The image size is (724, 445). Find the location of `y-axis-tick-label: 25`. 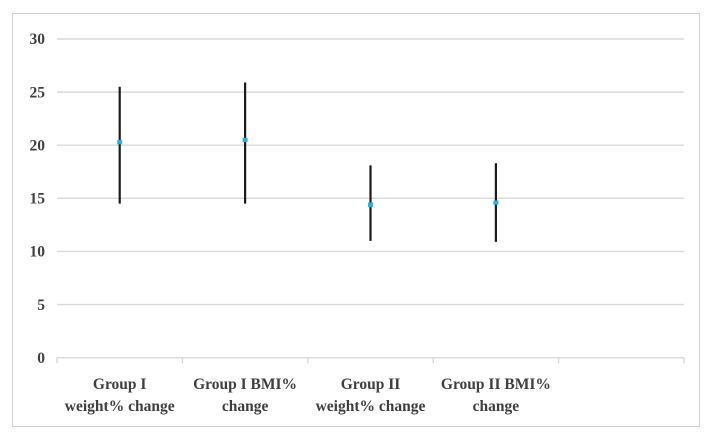

y-axis-tick-label: 25 is located at coordinates (38, 92).